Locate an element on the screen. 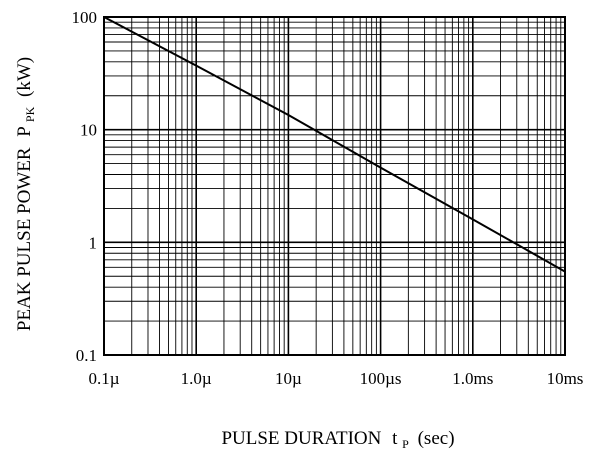  y-axis-symbol: P is located at coordinates (24, 132).